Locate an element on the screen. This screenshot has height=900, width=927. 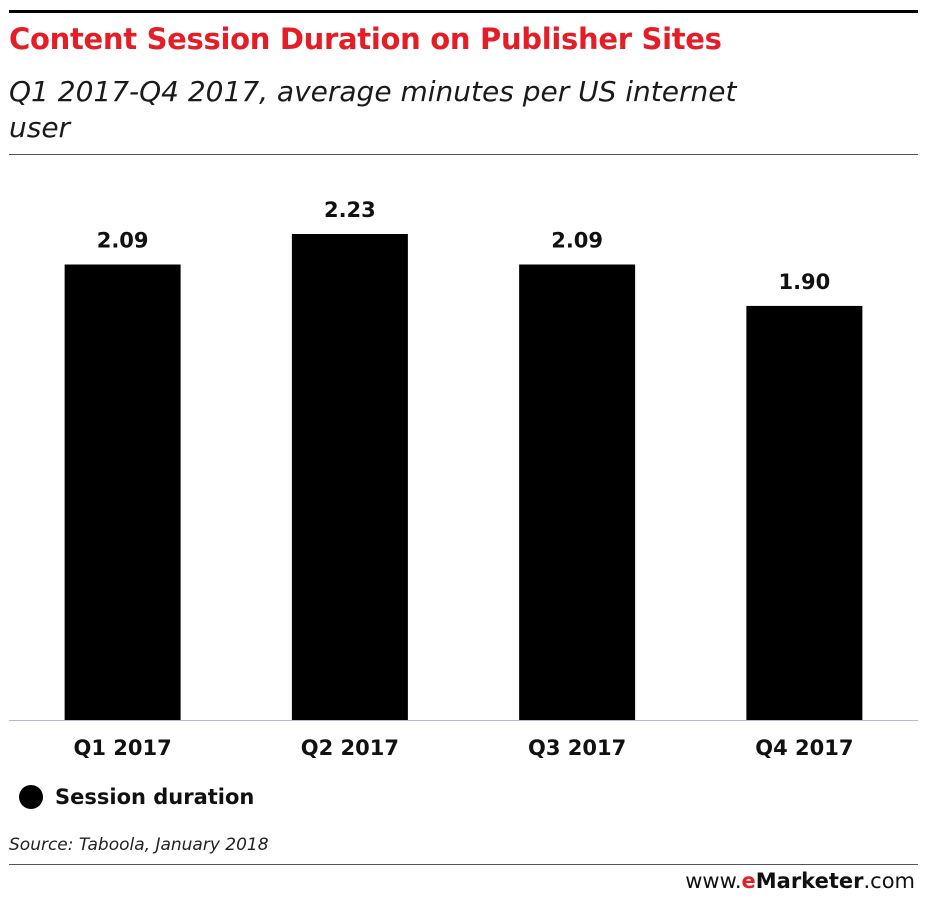
bottom-rule is located at coordinates (463, 864).